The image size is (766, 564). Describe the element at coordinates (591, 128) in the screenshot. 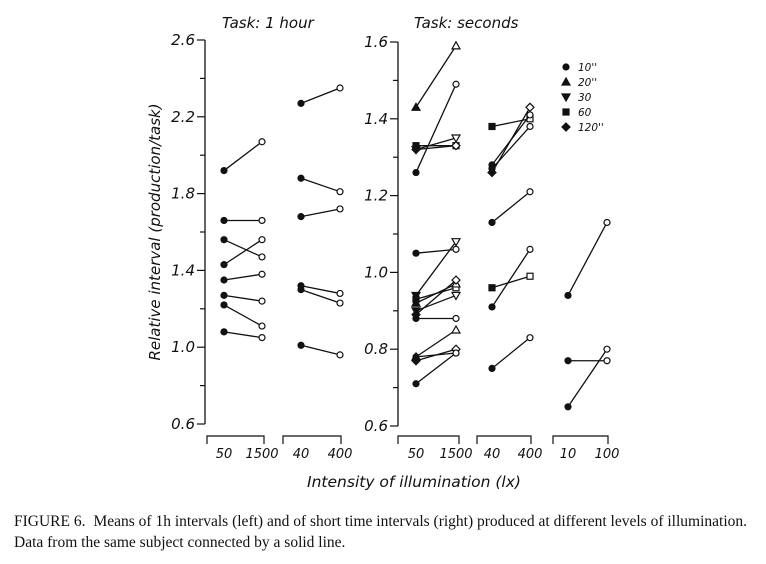

I see `legend-label: 120''` at that location.